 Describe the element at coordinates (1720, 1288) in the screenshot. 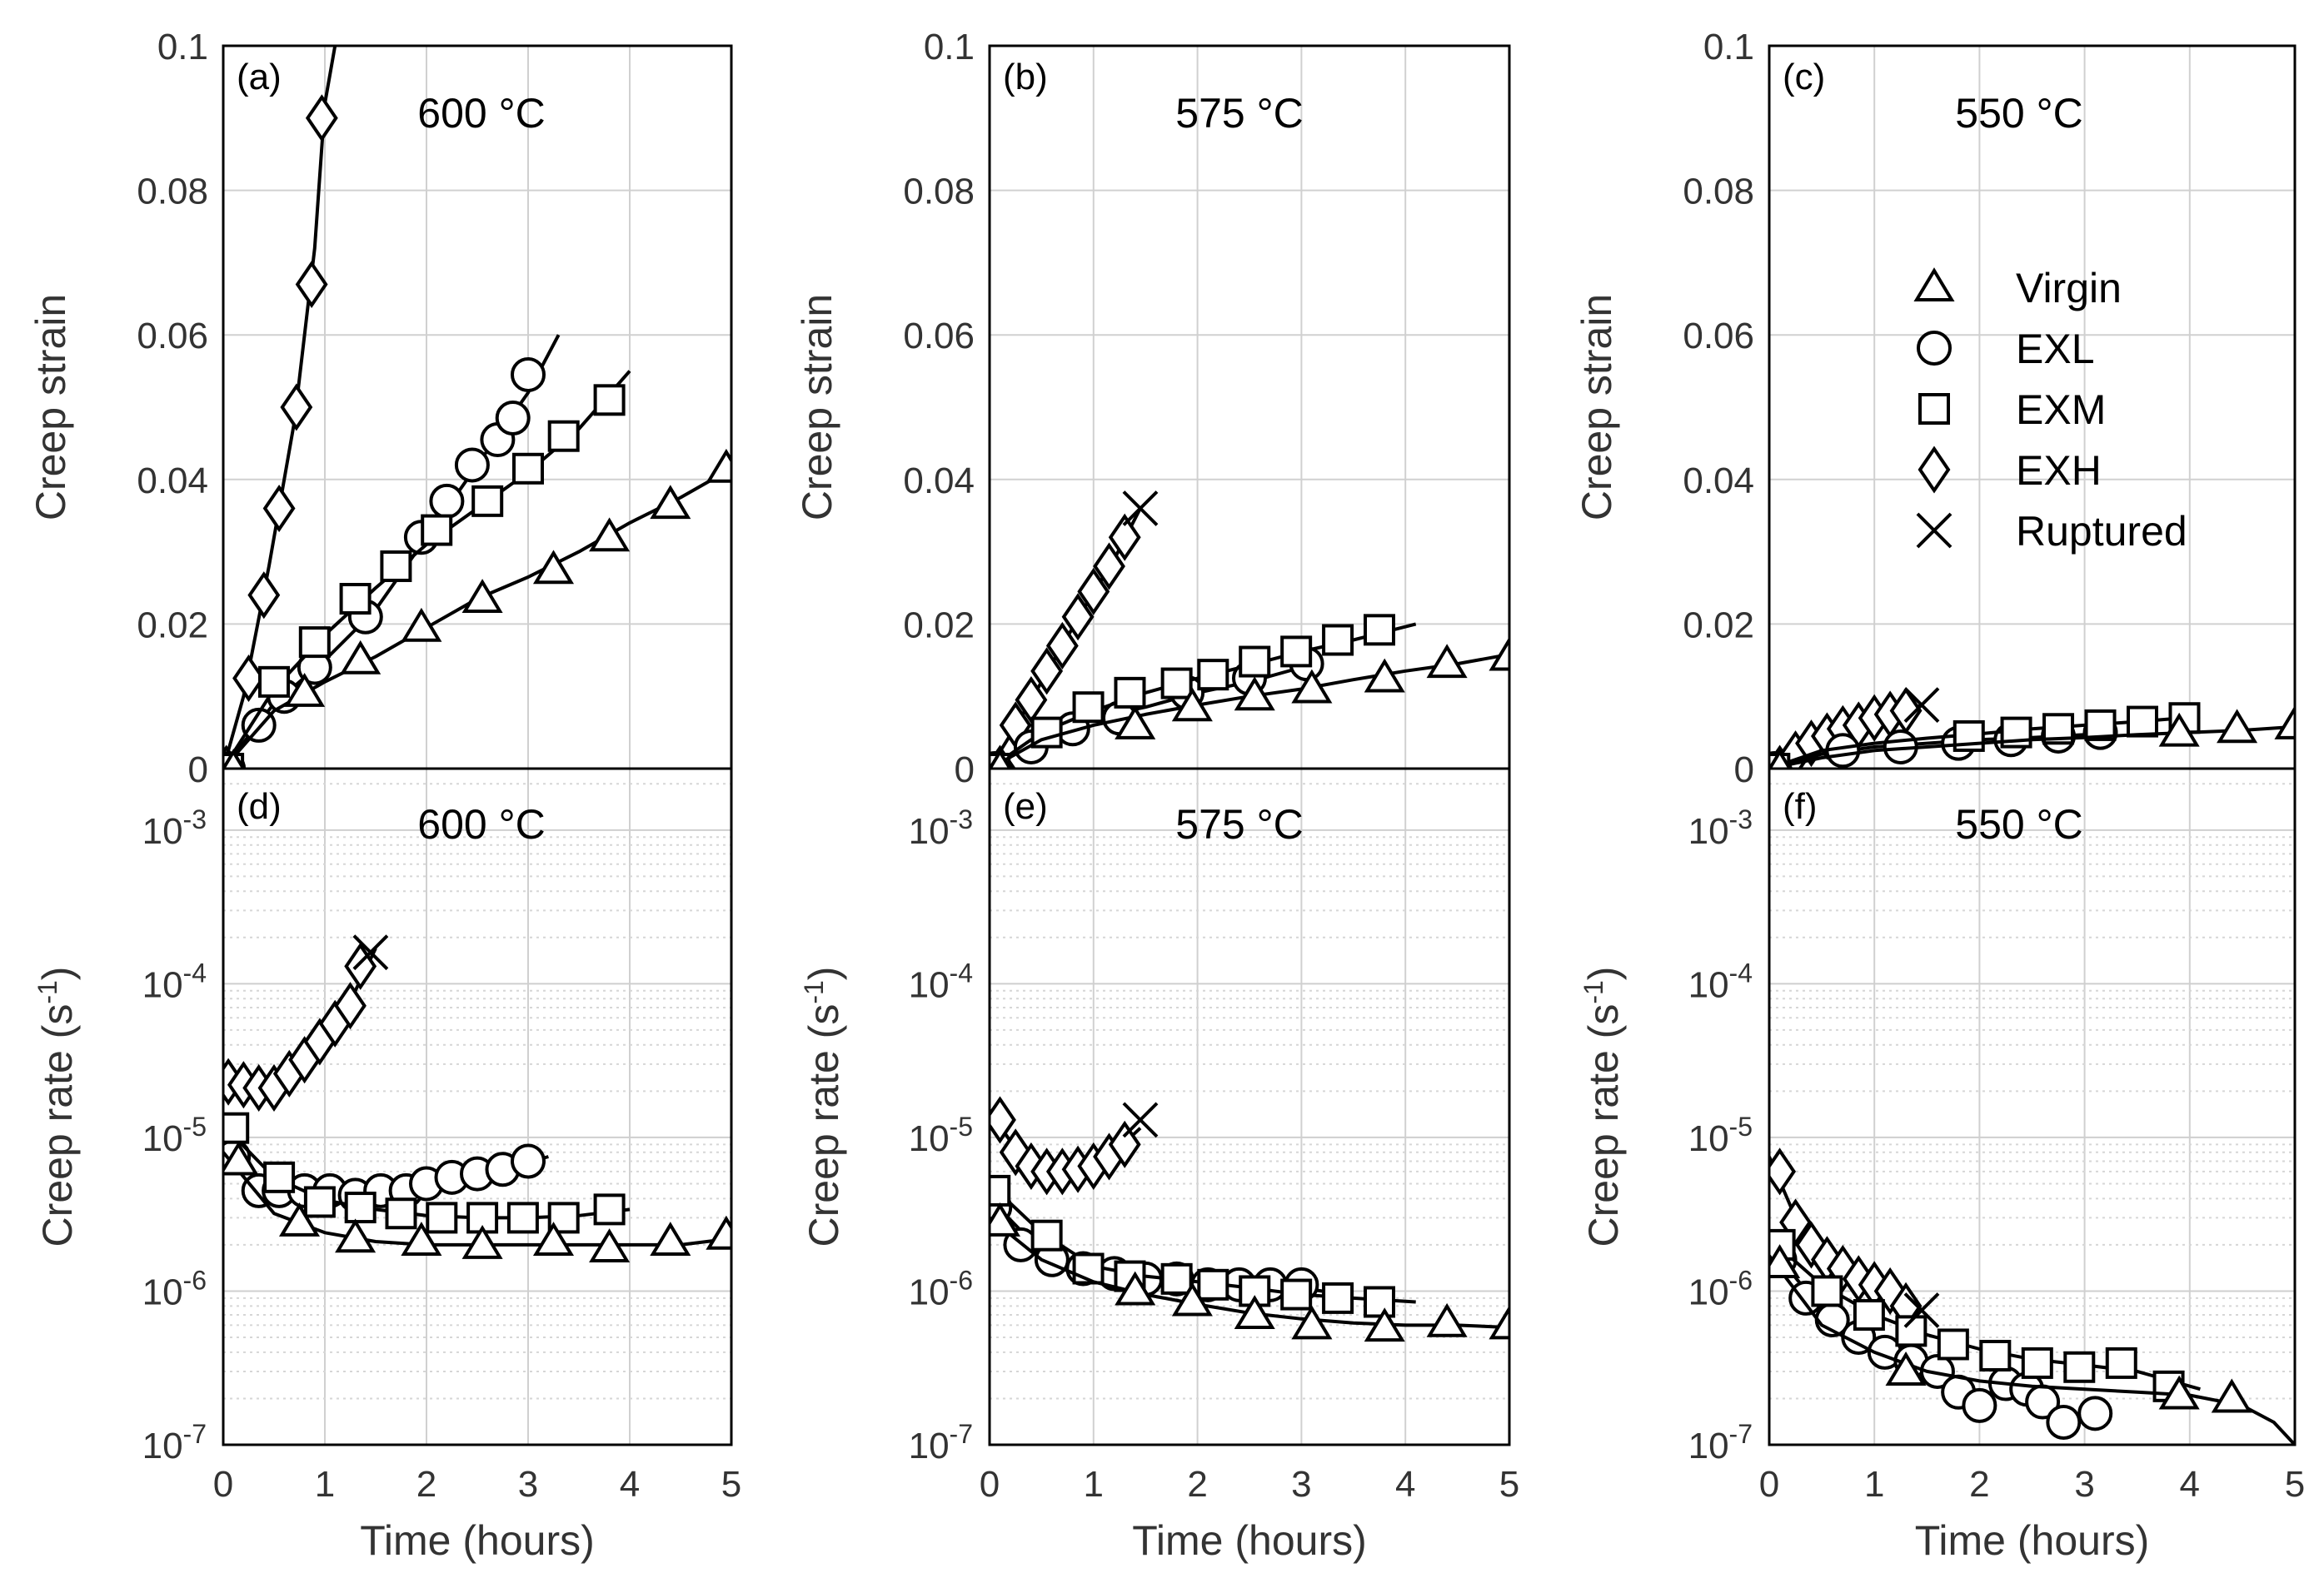

I see `y-tick-label: 10⁻⁶` at that location.